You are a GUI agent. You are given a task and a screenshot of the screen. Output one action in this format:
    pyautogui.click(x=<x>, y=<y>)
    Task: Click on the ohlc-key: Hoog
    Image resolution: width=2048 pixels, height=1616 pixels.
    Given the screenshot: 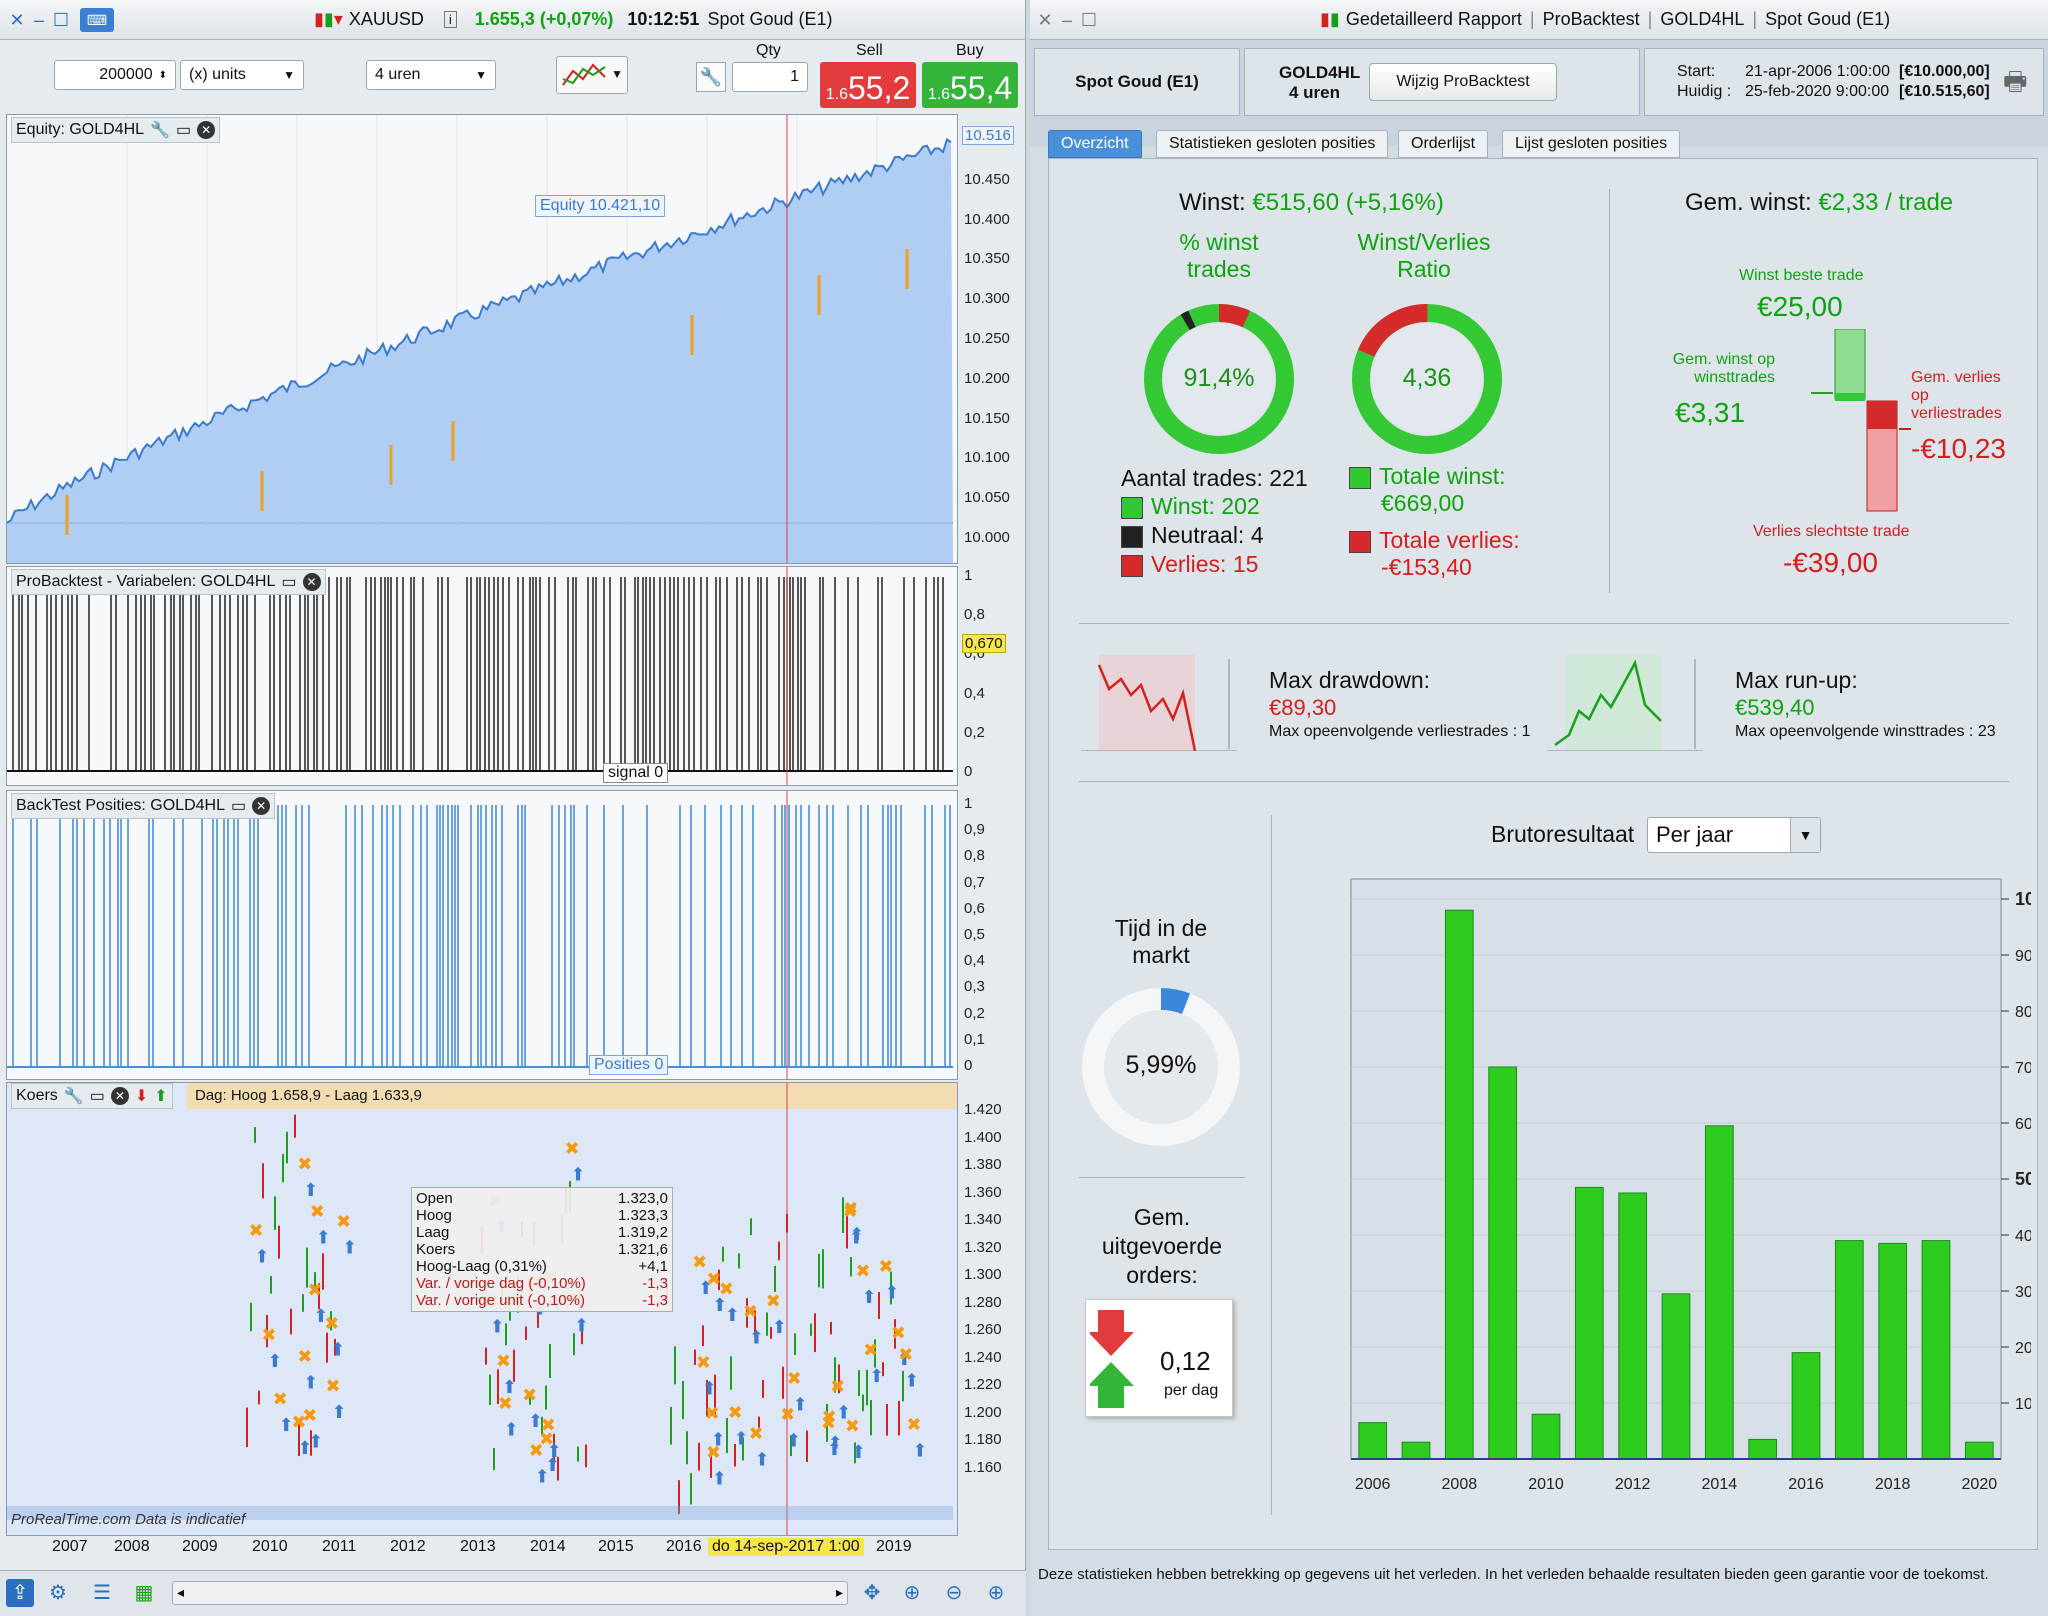 What is the action you would take?
    pyautogui.click(x=434, y=1215)
    